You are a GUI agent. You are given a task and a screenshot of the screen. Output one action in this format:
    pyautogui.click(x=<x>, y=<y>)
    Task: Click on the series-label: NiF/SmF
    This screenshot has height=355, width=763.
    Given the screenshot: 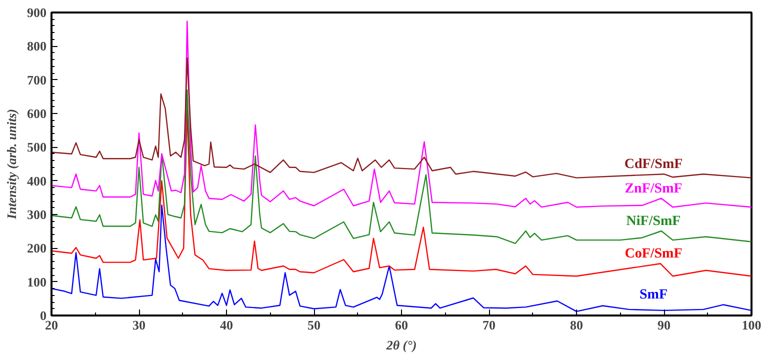 What is the action you would take?
    pyautogui.click(x=653, y=221)
    